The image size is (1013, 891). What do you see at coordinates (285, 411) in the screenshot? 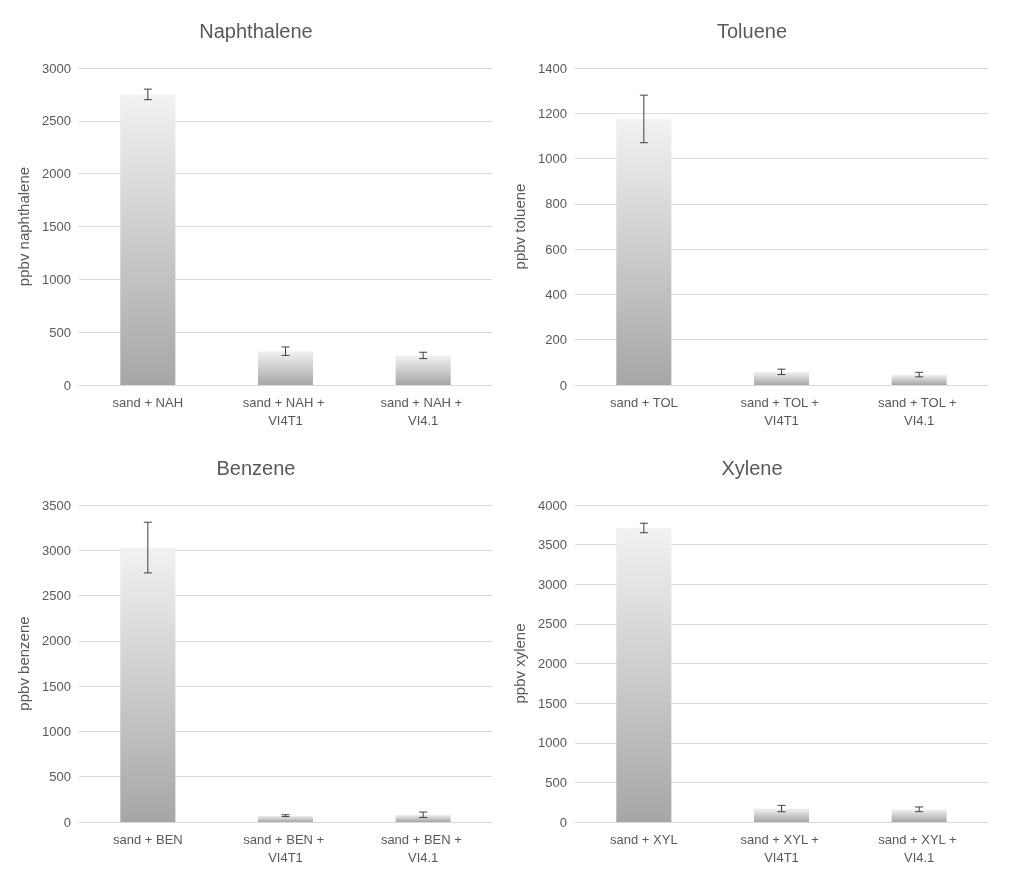
I see `x-tick-label: sand + NAH + VI4T1` at bounding box center [285, 411].